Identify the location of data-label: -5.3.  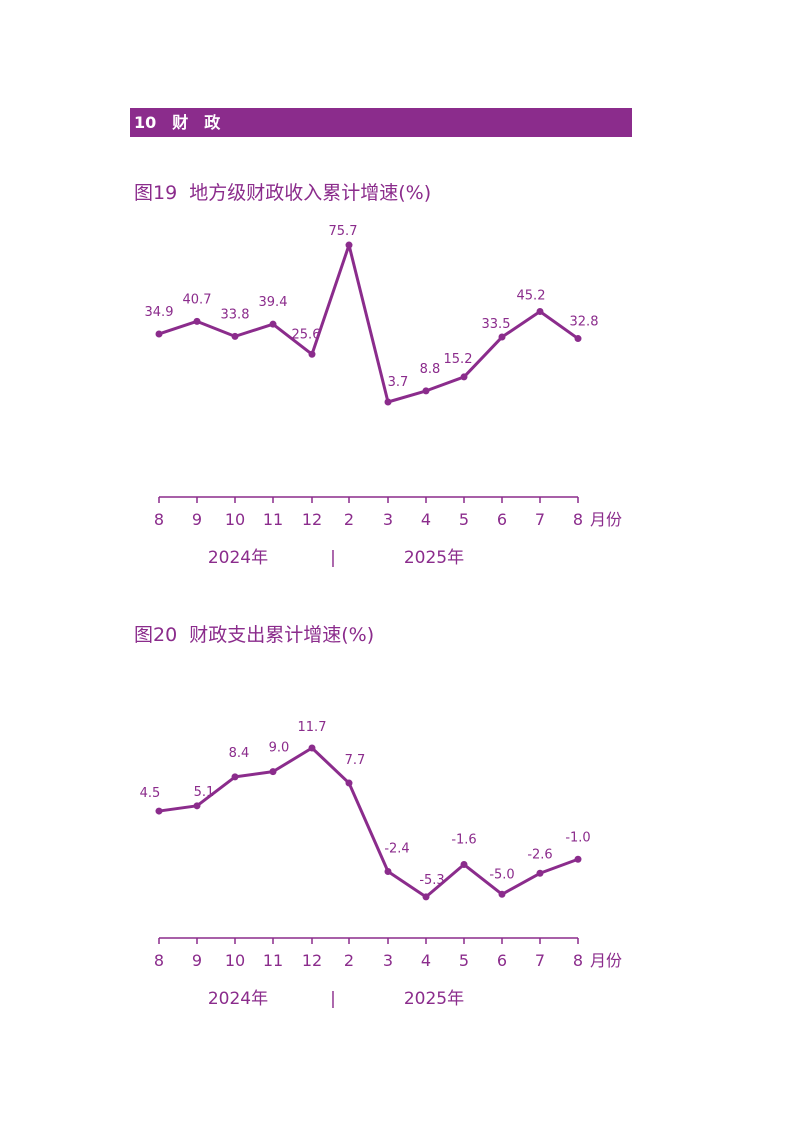
(431, 880).